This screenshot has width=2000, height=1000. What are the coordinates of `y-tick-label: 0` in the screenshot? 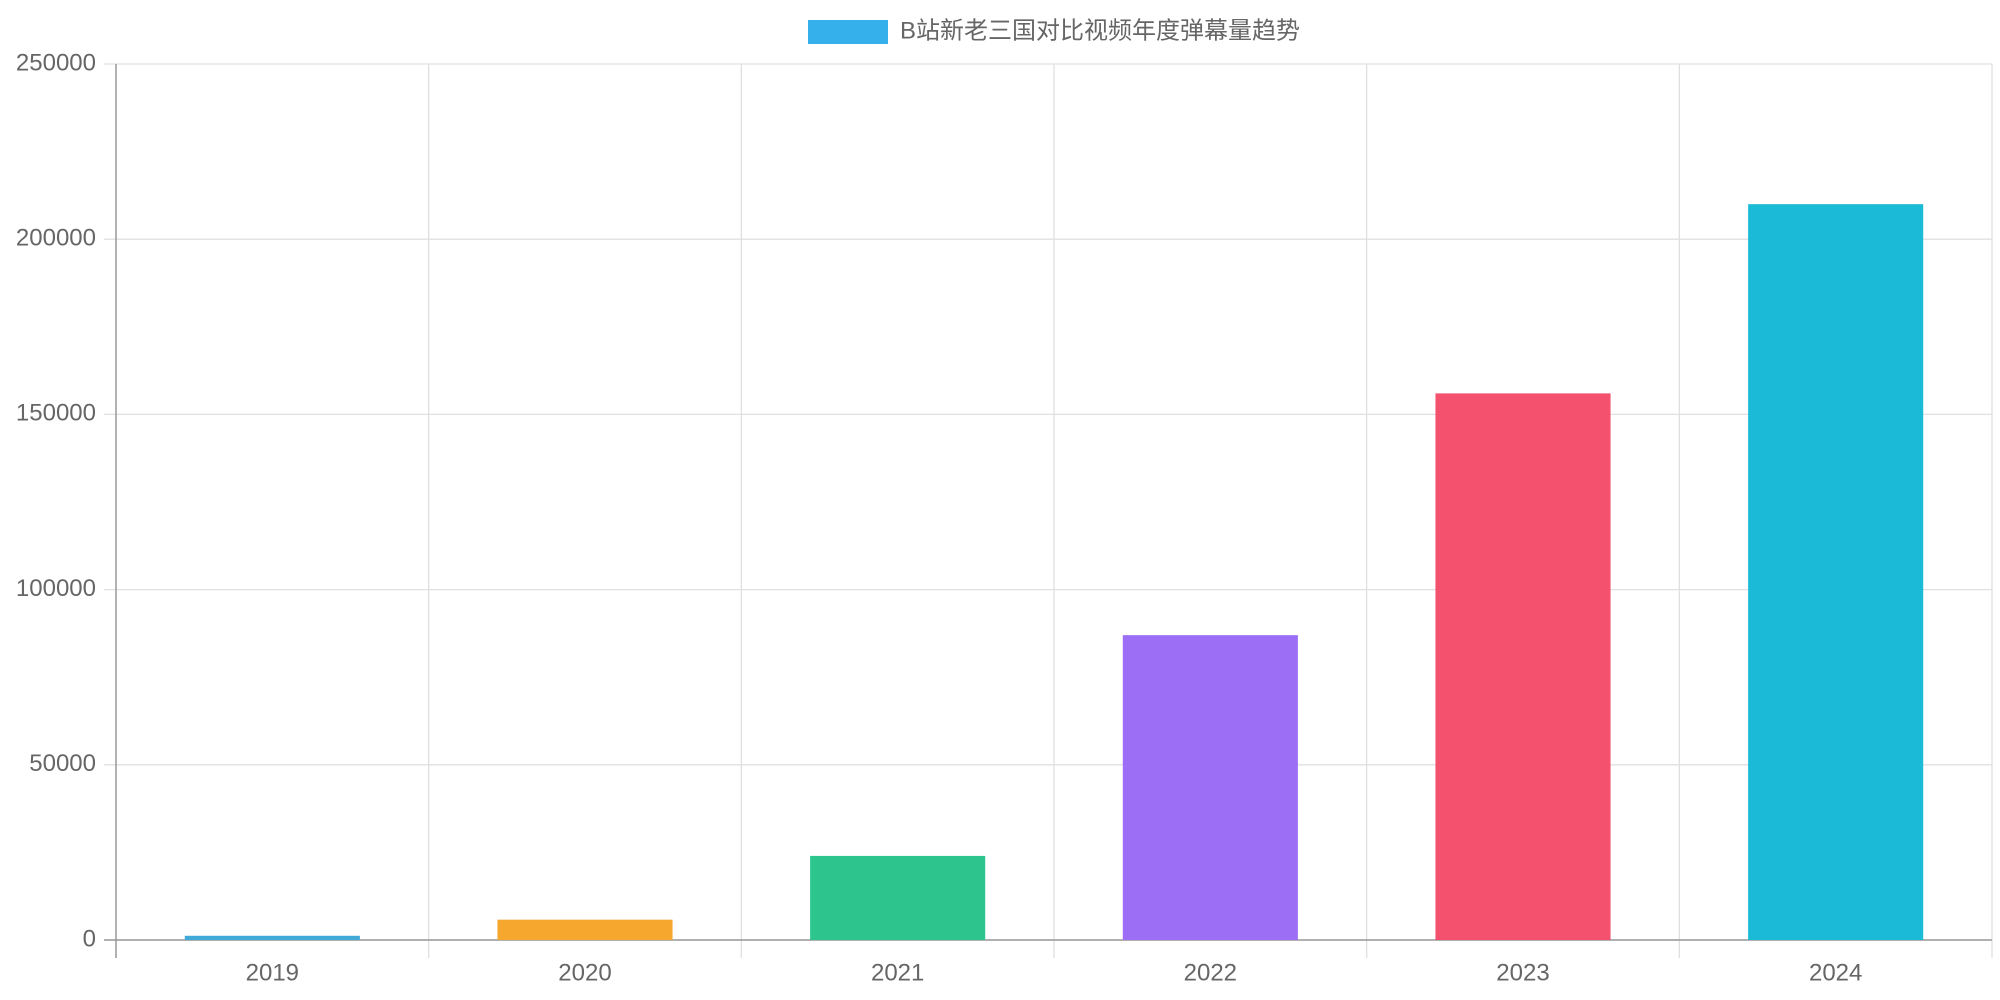 It's located at (89, 938).